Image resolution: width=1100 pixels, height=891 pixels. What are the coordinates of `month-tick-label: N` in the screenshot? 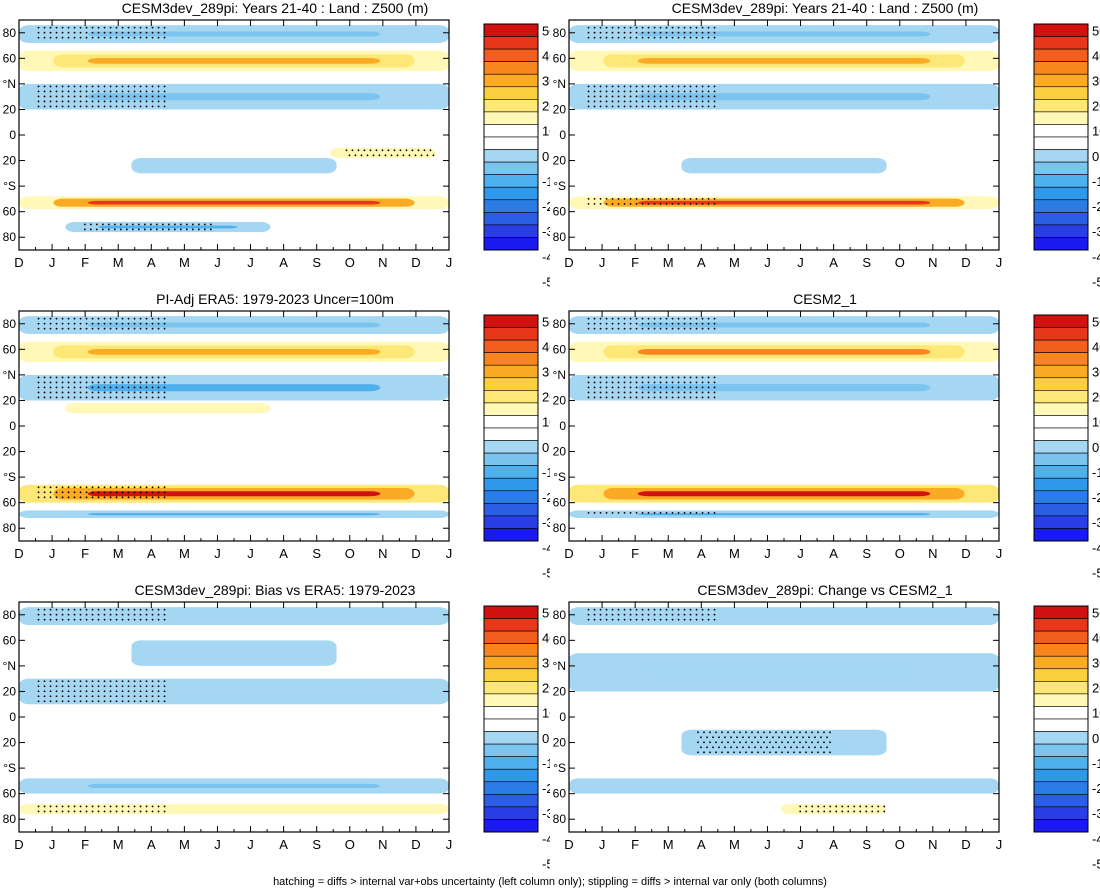 It's located at (382, 553).